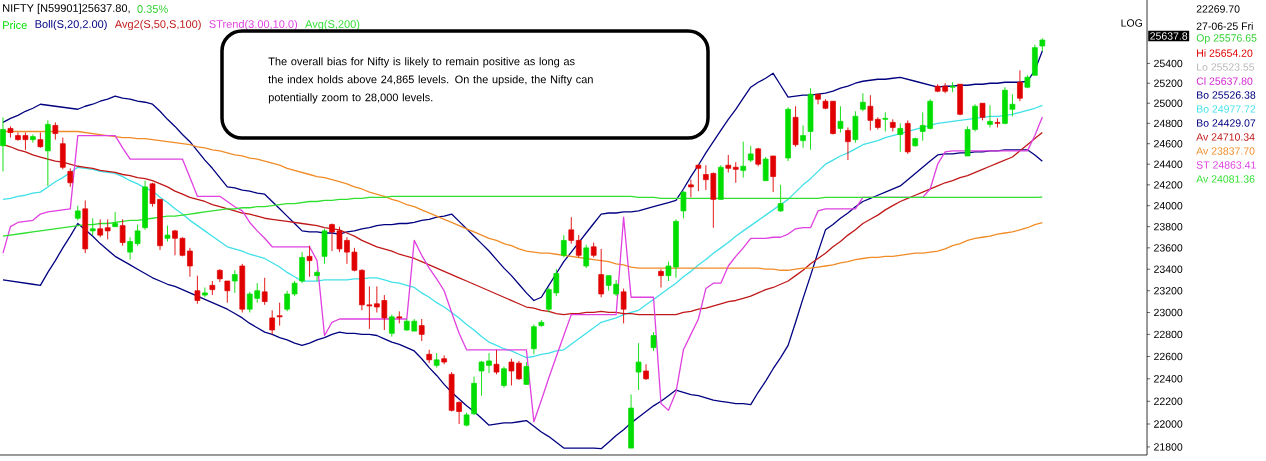 This screenshot has height=461, width=1266. What do you see at coordinates (1226, 95) in the screenshot?
I see `text: Bo 25526.38` at bounding box center [1226, 95].